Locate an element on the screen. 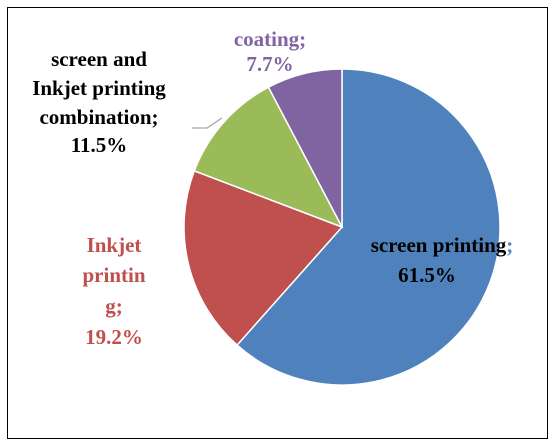  label-inkjet-line3: g; is located at coordinates (114, 306).